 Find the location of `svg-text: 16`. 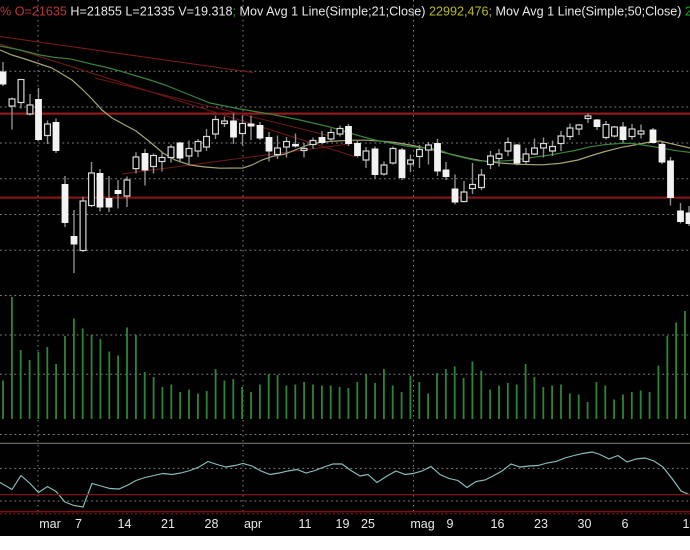

svg-text: 16 is located at coordinates (498, 524).